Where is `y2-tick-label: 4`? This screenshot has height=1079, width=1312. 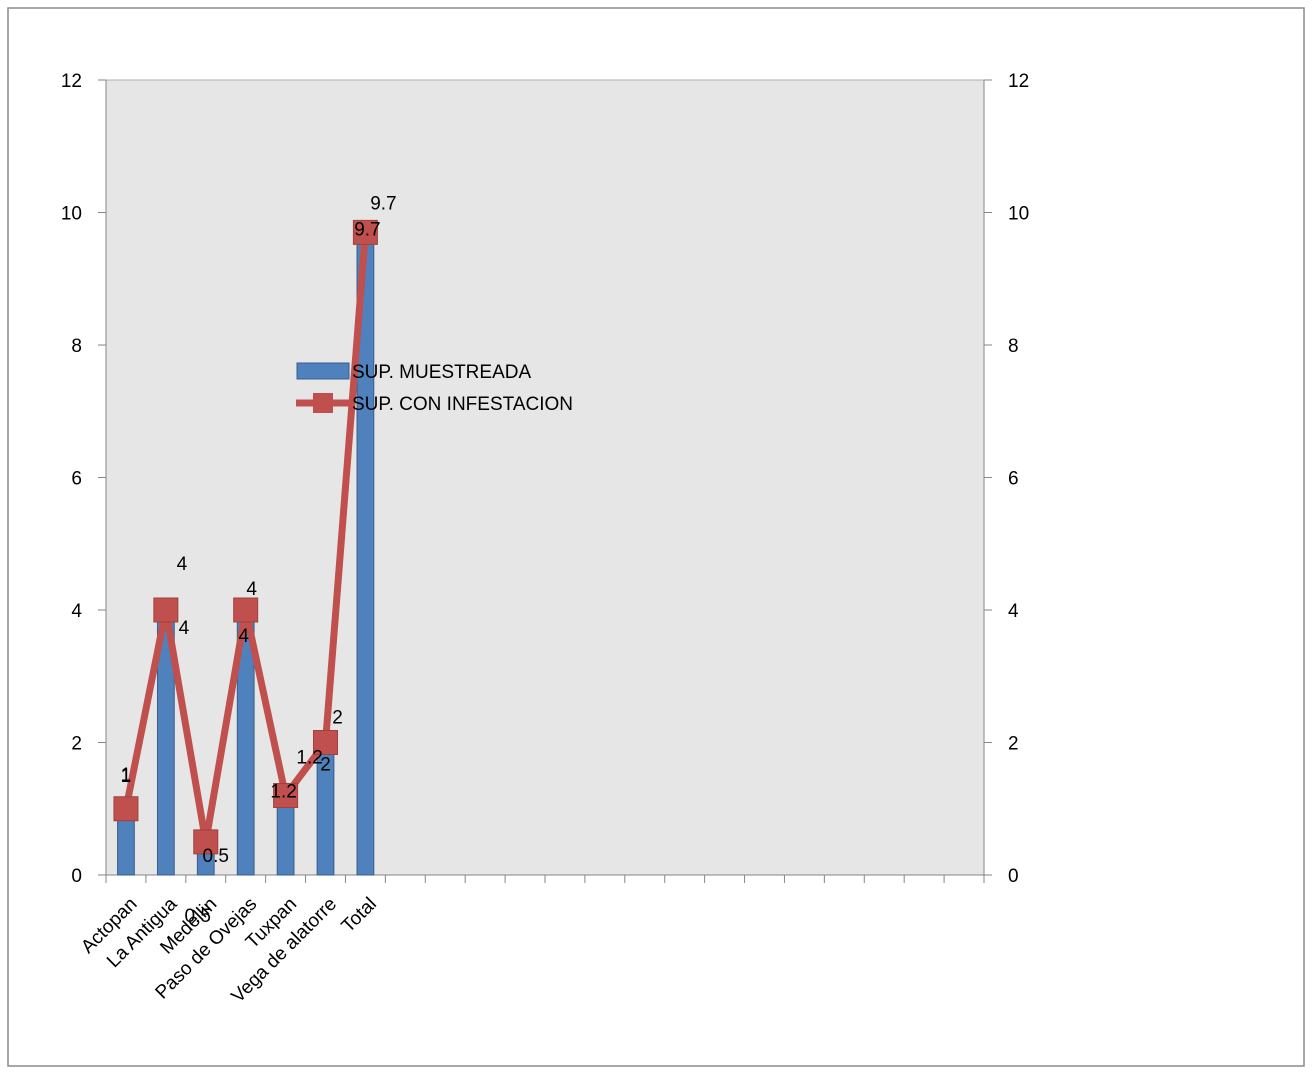 y2-tick-label: 4 is located at coordinates (1013, 611).